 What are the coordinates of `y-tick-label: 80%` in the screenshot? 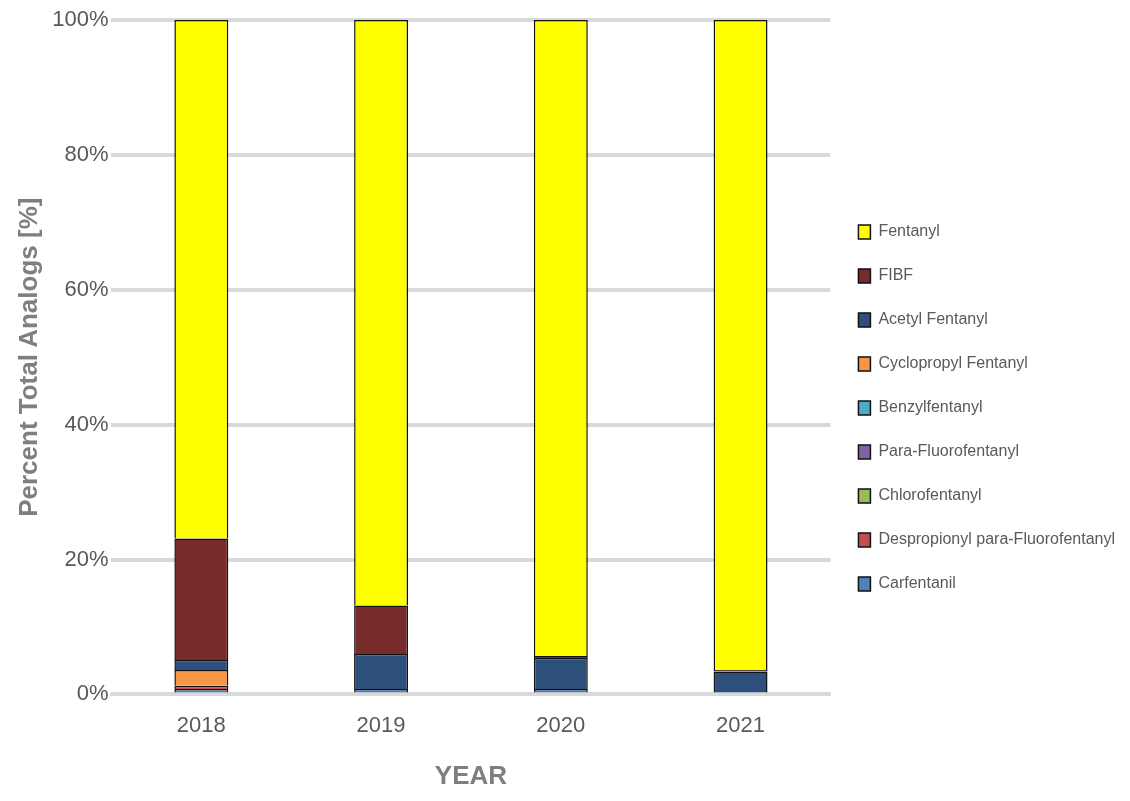 It's located at (86, 153).